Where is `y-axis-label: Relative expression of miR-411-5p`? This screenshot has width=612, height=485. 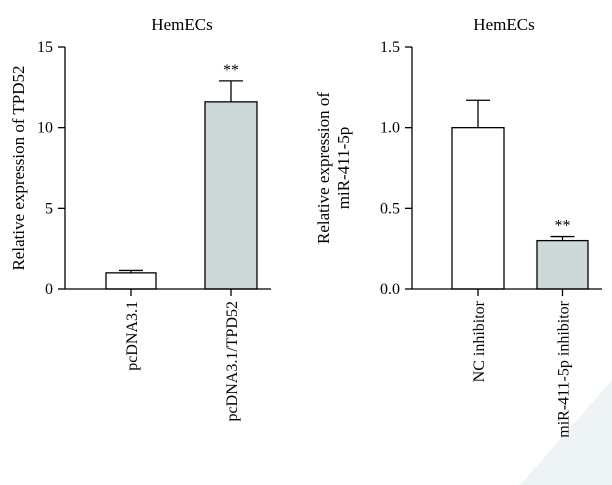
y-axis-label: Relative expression of miR-411-5p is located at coordinates (333, 168).